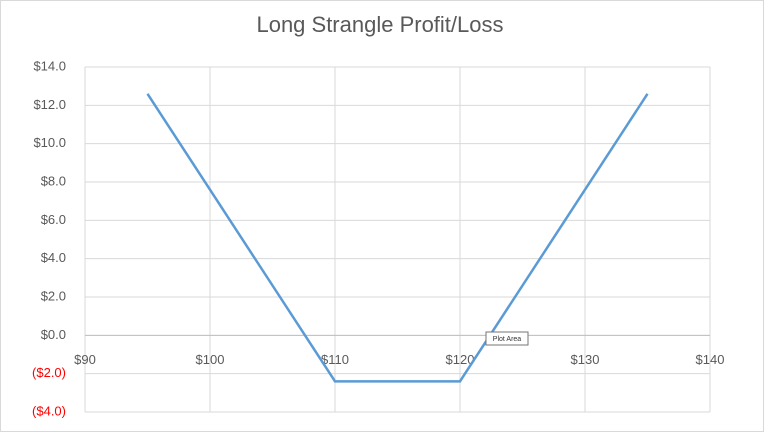 Image resolution: width=764 pixels, height=432 pixels. Describe the element at coordinates (49, 142) in the screenshot. I see `y-tick-label: $10.0` at that location.